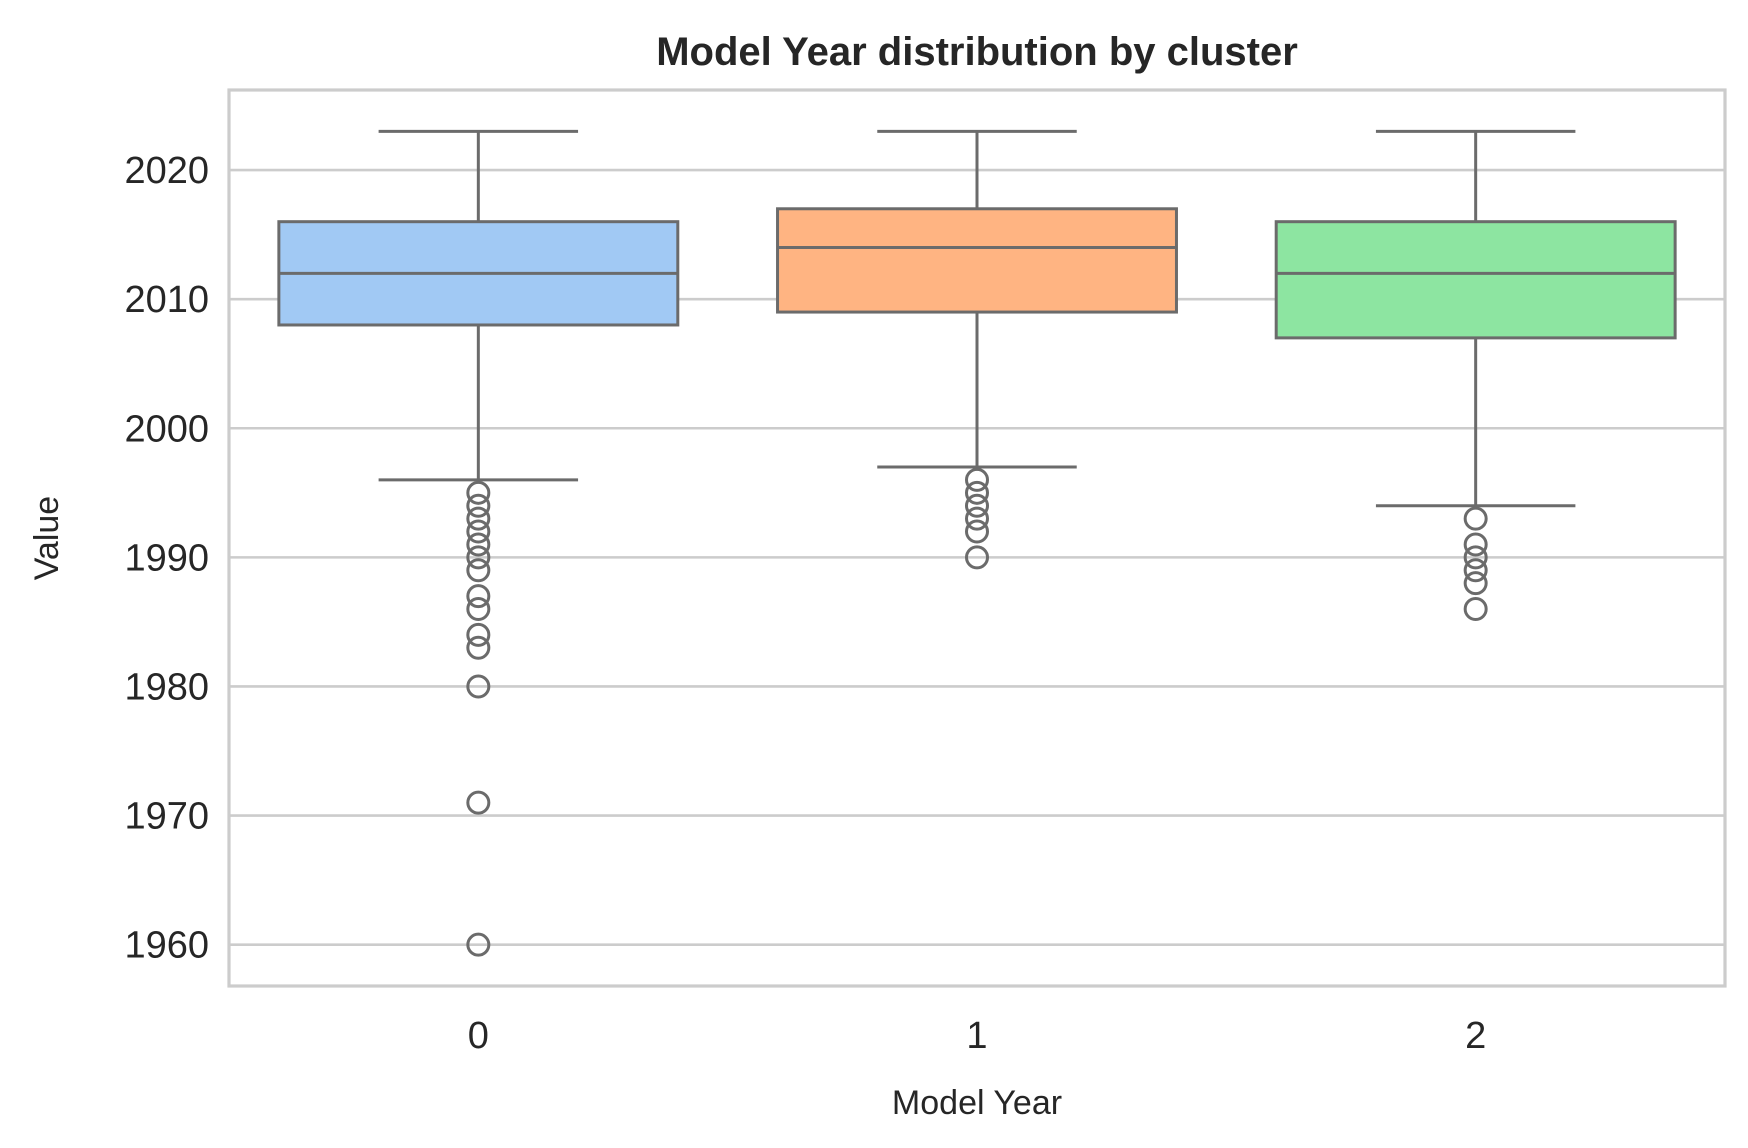  What do you see at coordinates (166, 171) in the screenshot?
I see `y-tick-label: 2020` at bounding box center [166, 171].